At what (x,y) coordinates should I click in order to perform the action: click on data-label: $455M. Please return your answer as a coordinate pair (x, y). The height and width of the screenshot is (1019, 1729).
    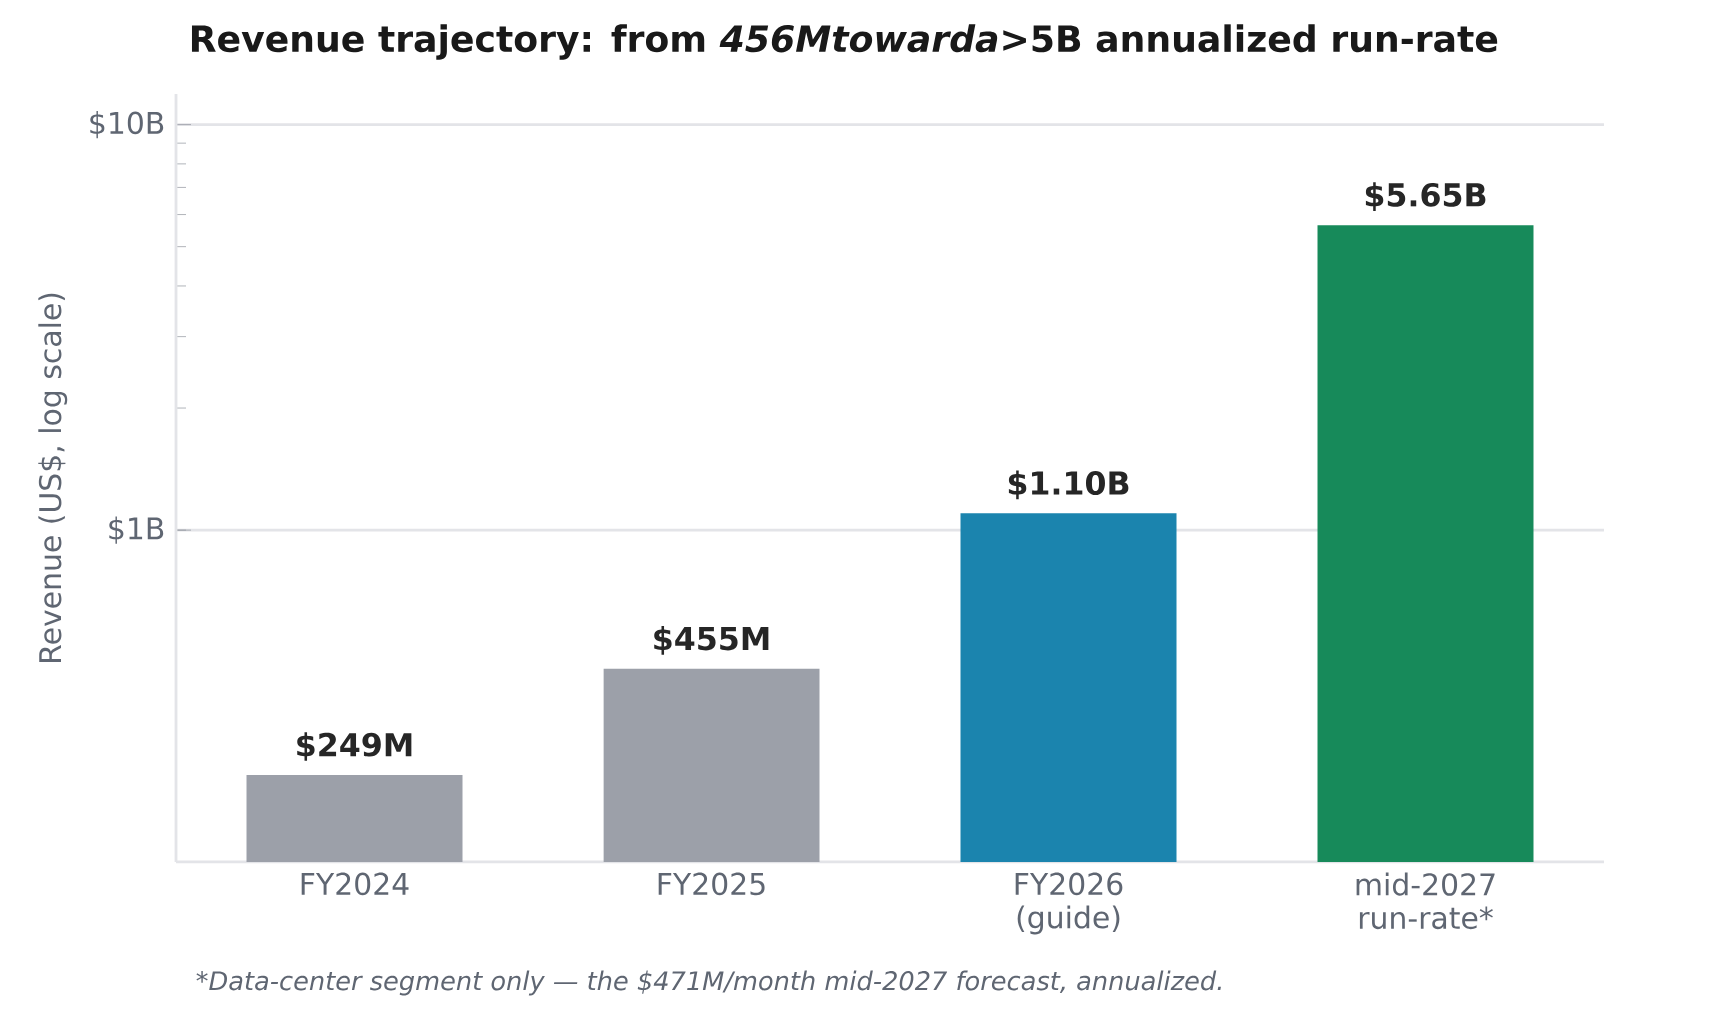
    Looking at the image, I should click on (711, 640).